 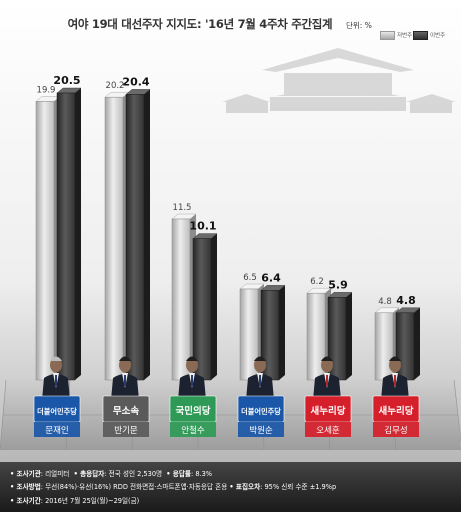 What do you see at coordinates (429, 35) in the screenshot?
I see `legend-item-this-week: 이번주` at bounding box center [429, 35].